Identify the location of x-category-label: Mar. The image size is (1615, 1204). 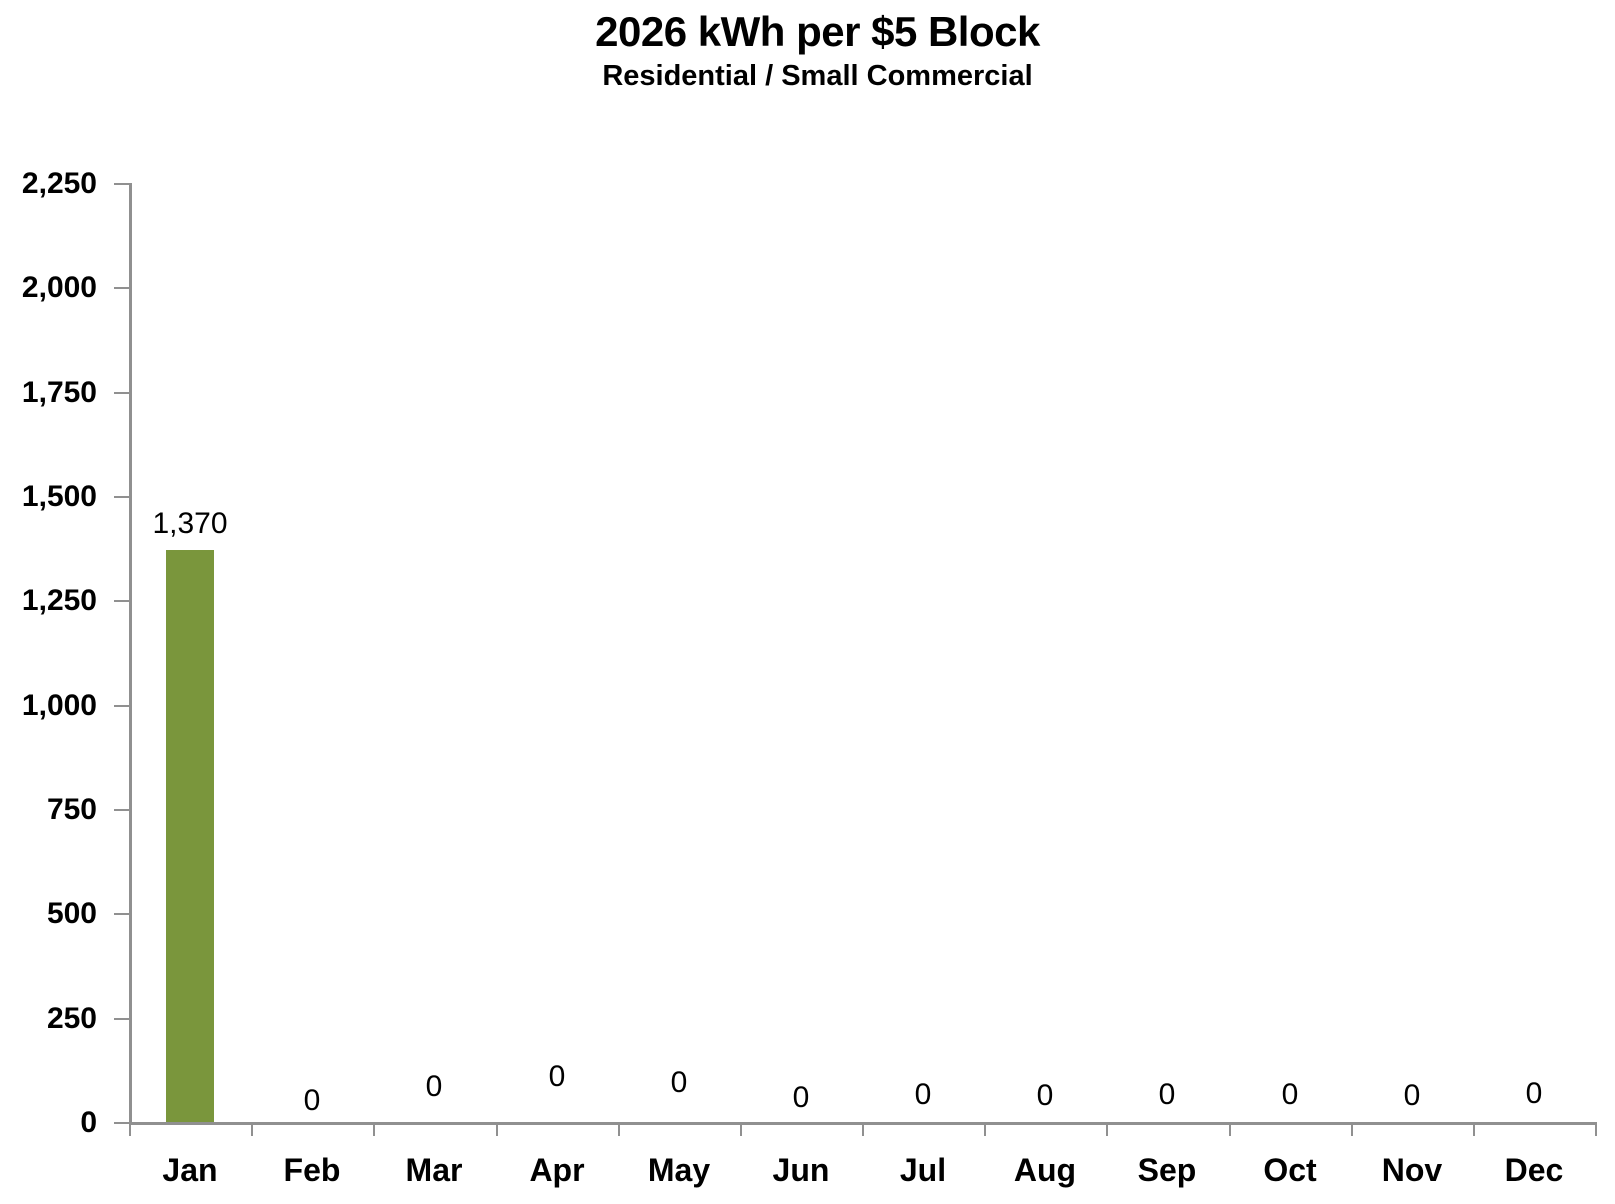
(434, 1170).